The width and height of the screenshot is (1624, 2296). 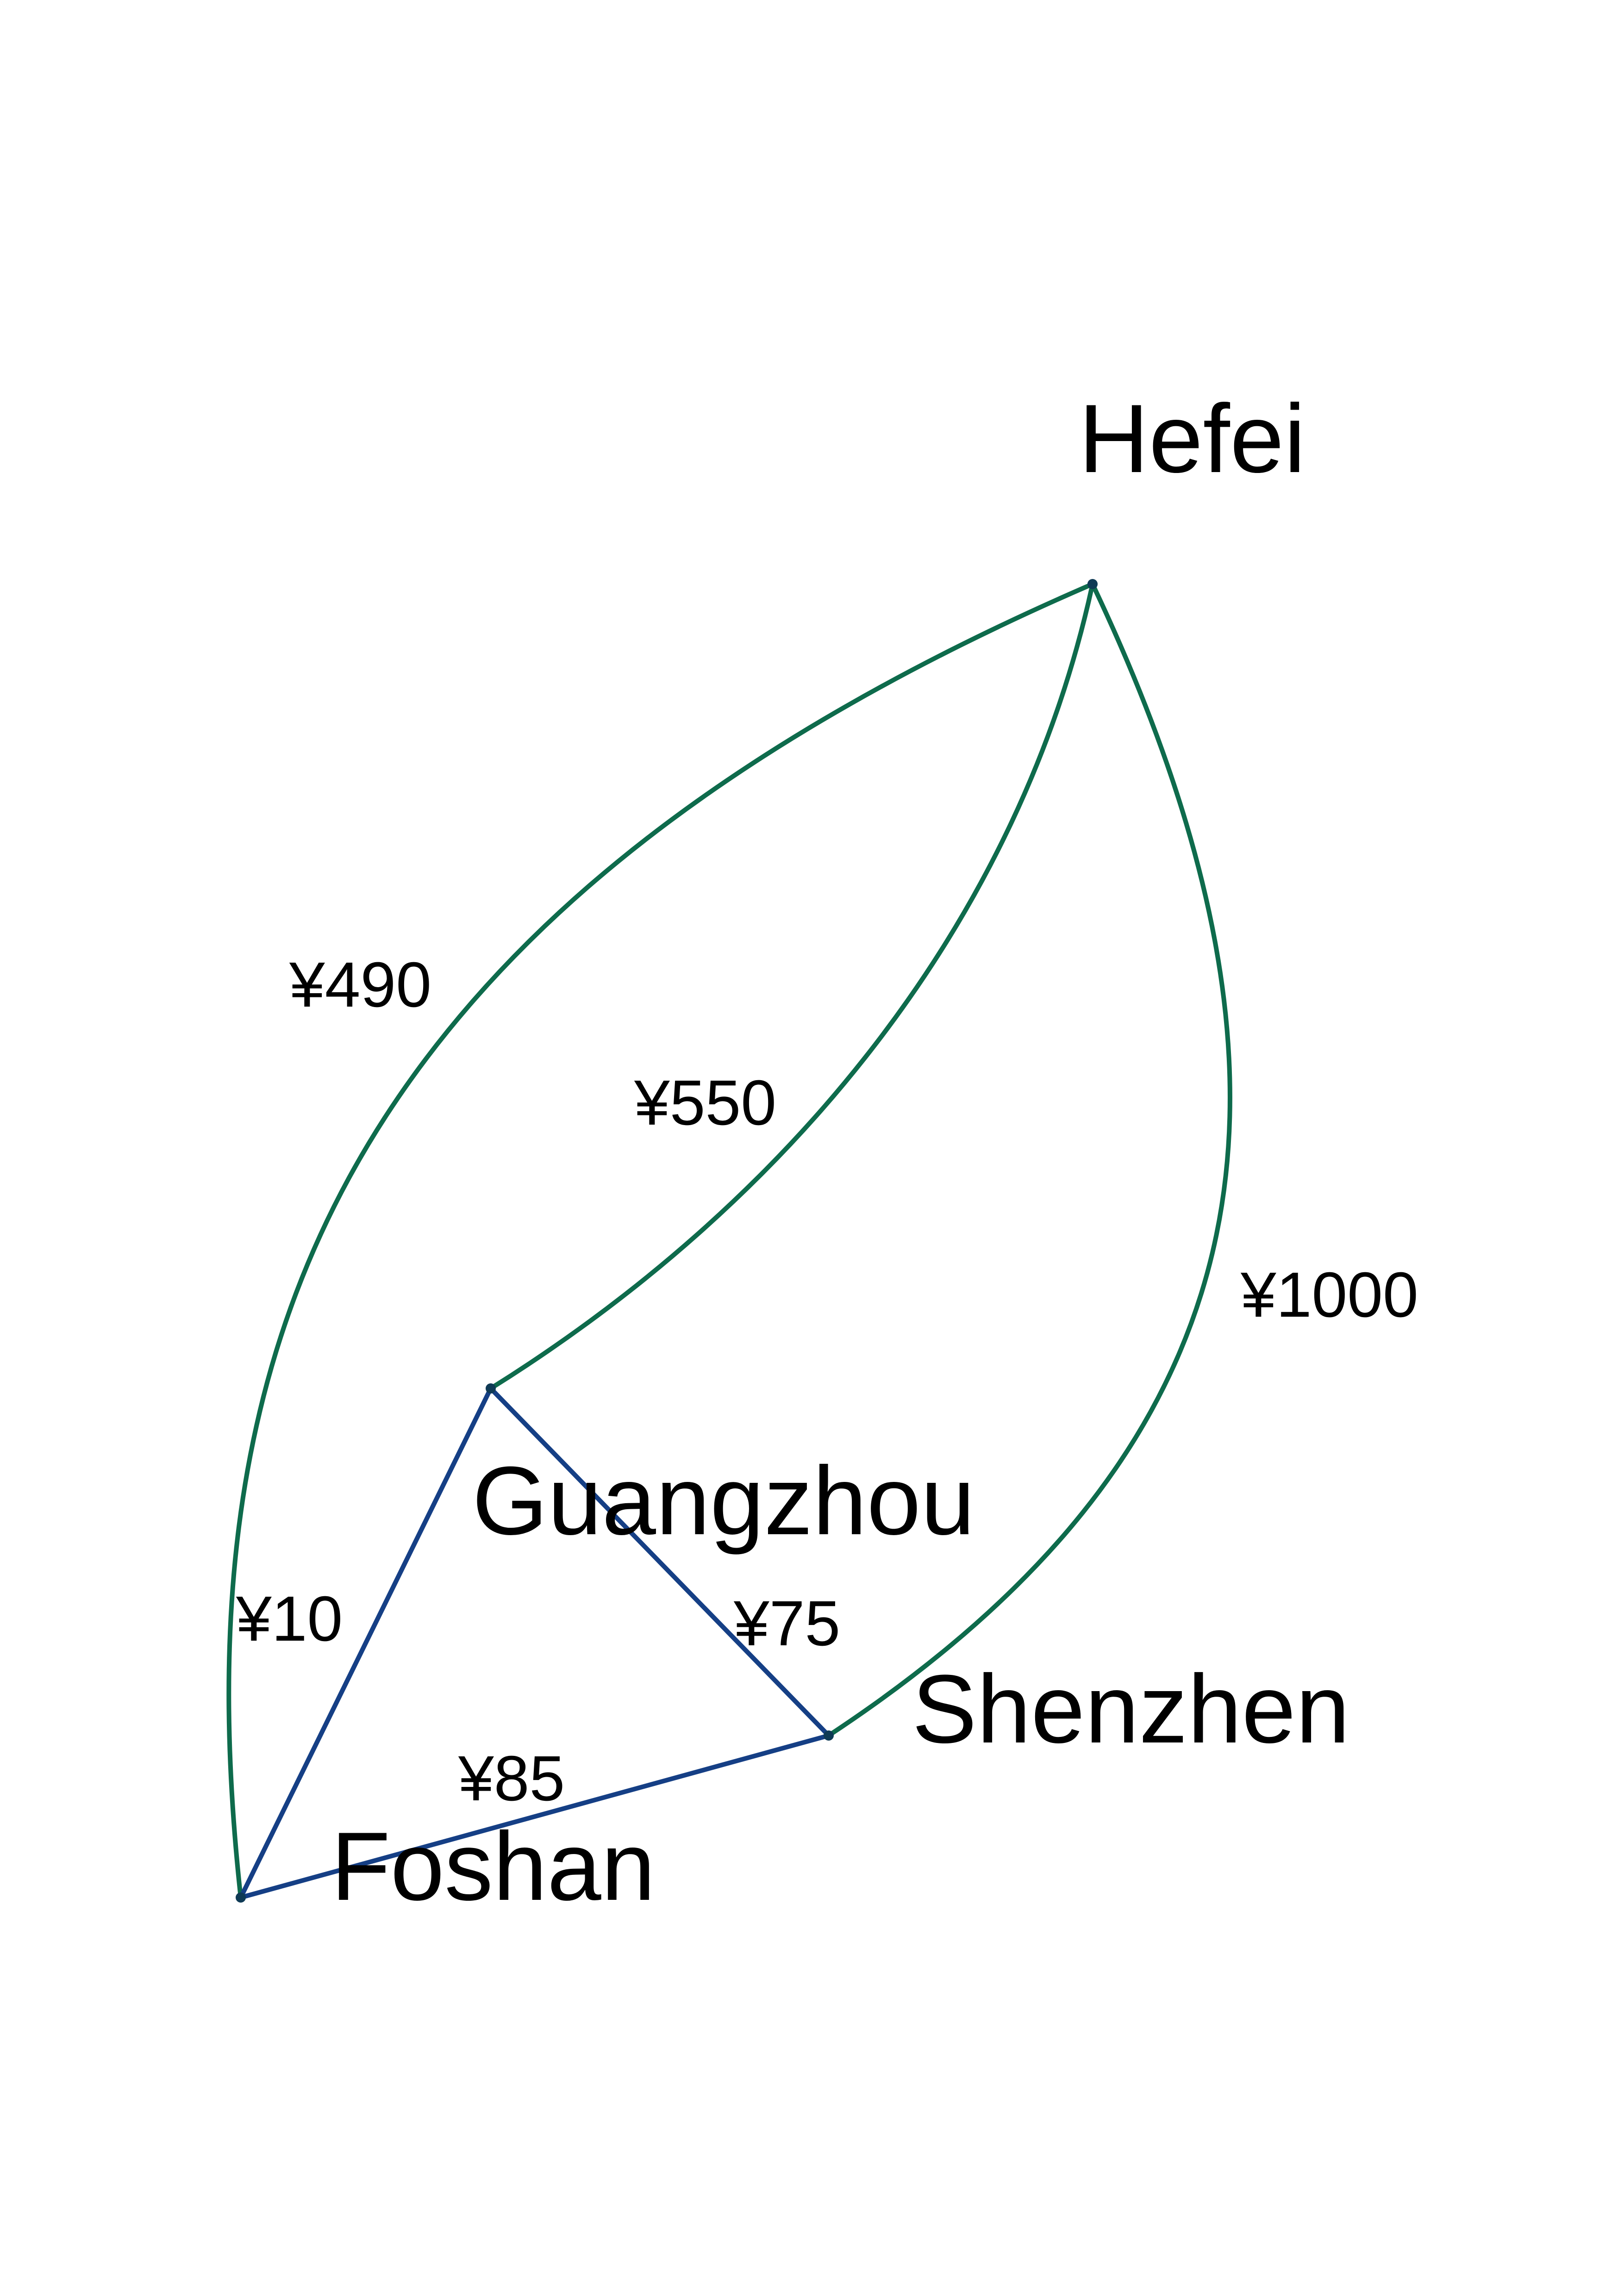 I want to click on route-guangzhou-hefei, so click(x=791, y=986).